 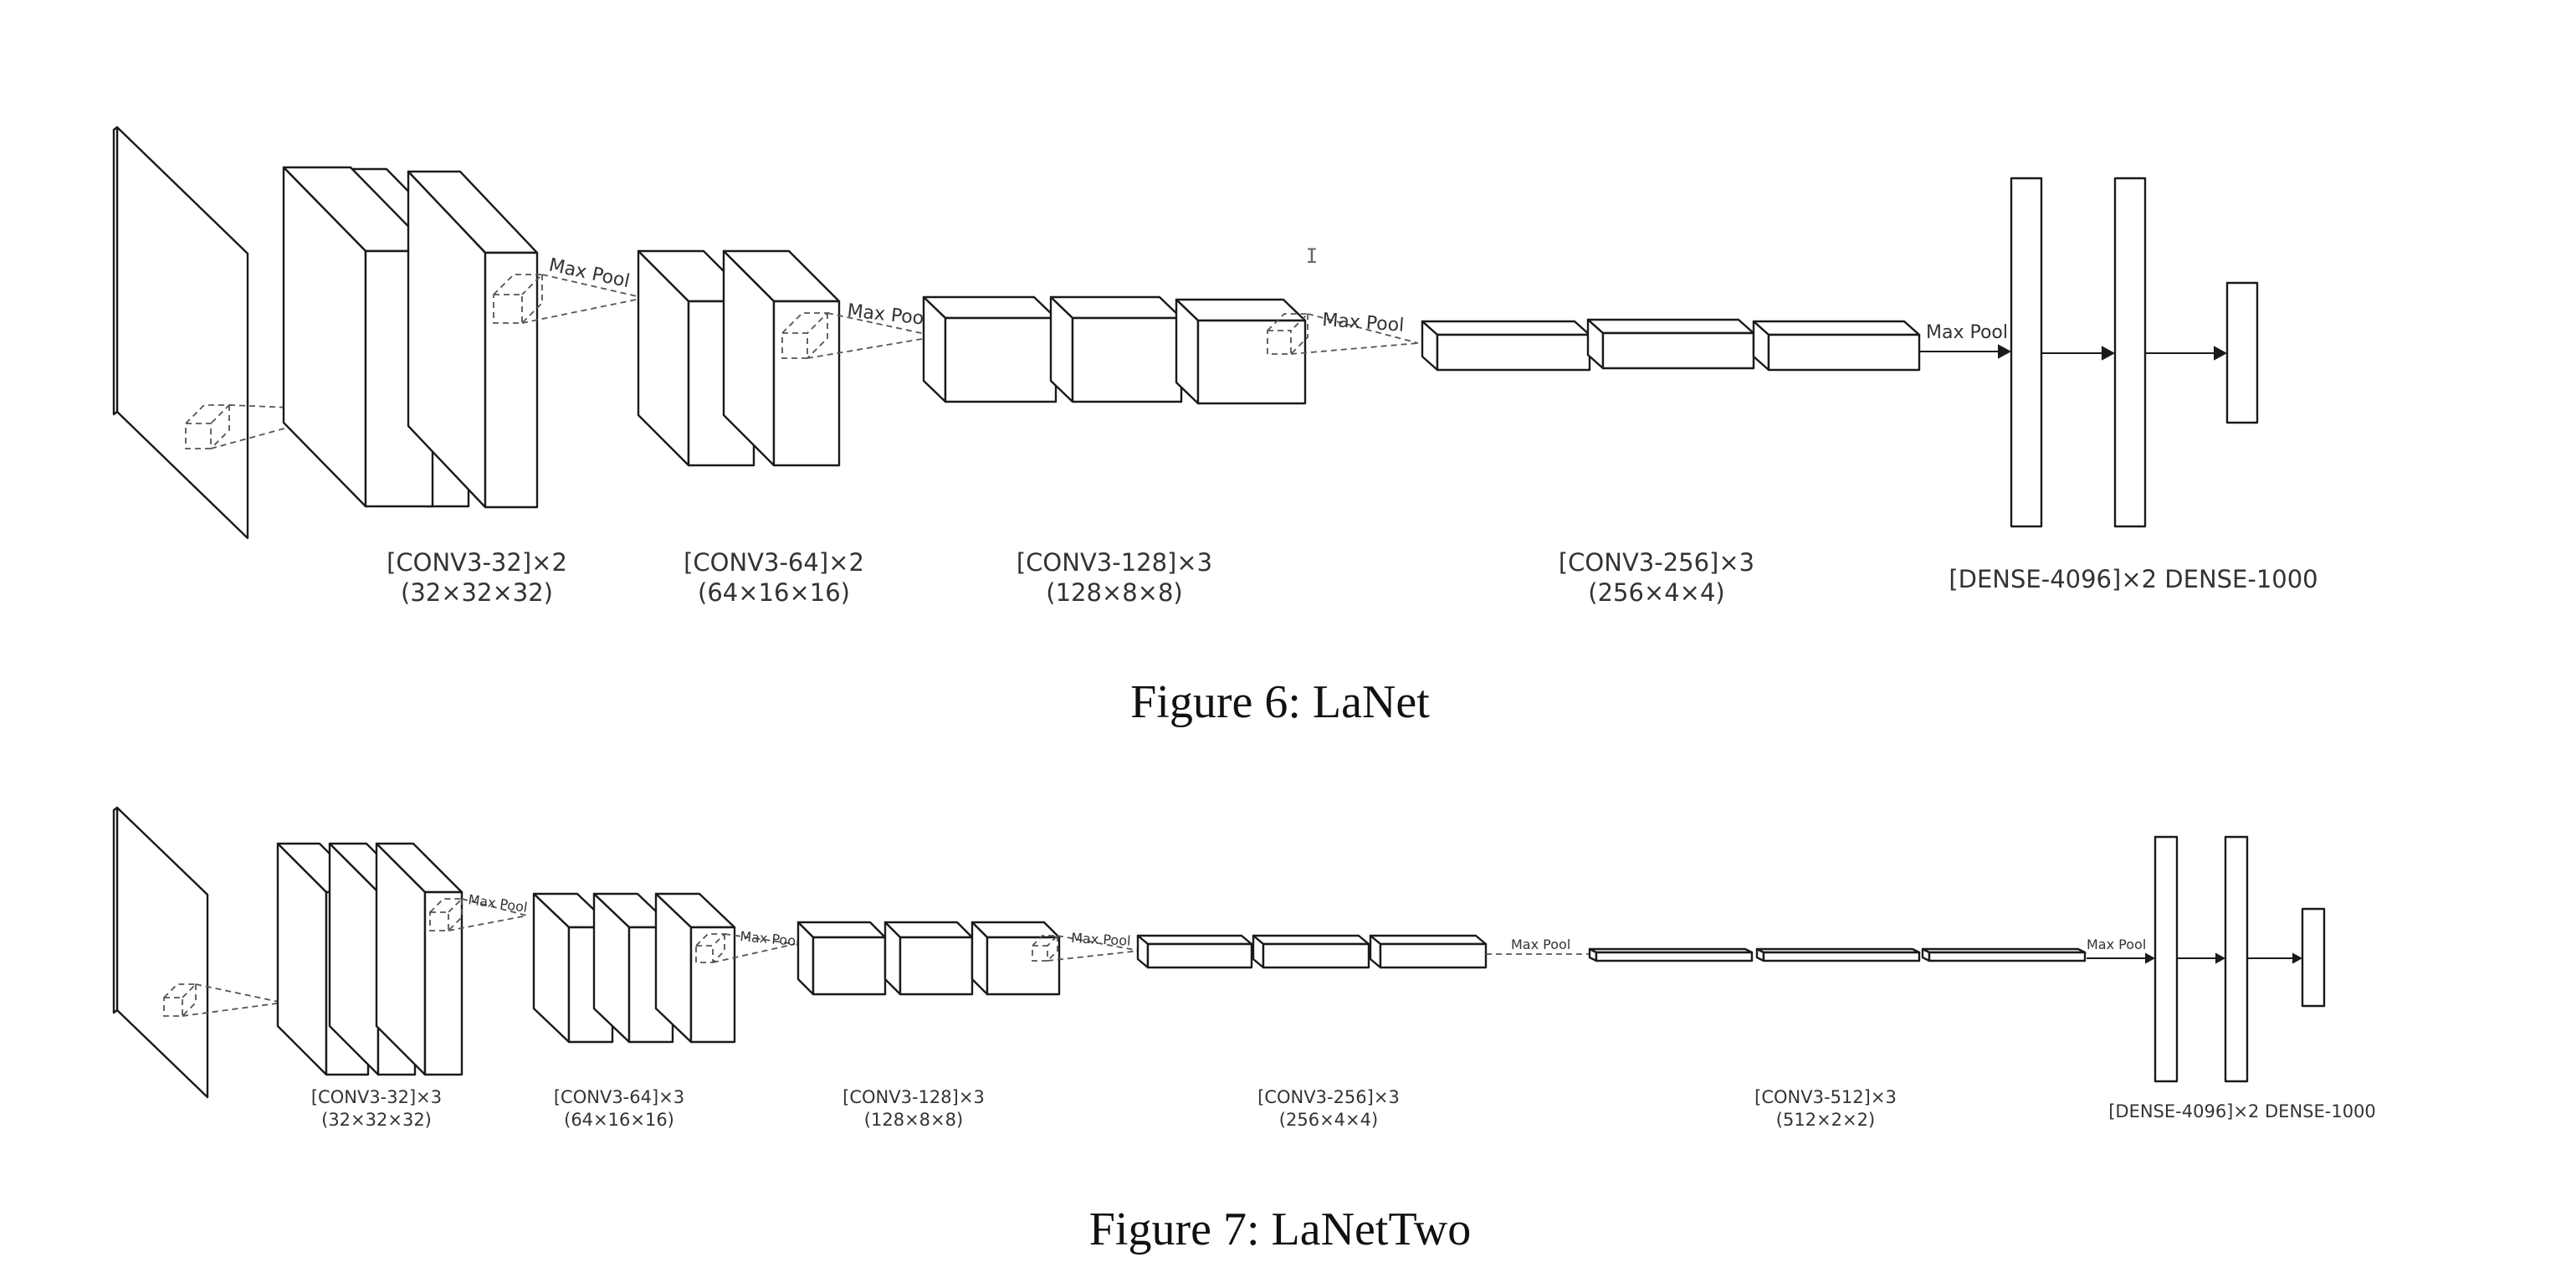 I want to click on text-cursor-icon: I, so click(x=1312, y=256).